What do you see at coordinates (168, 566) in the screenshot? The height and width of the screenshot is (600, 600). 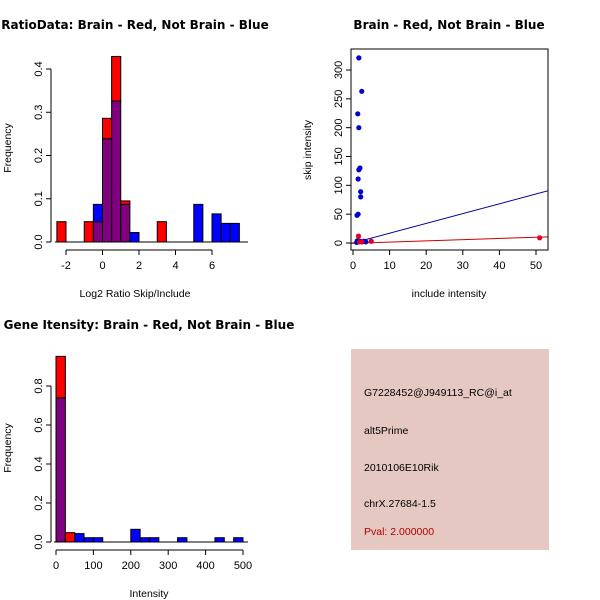 I see `x-tick-label: 300` at bounding box center [168, 566].